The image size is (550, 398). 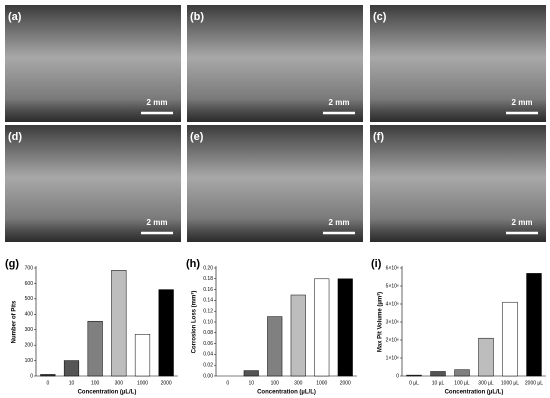 What do you see at coordinates (392, 340) in the screenshot?
I see `y-tick-label: 2×10⁶` at bounding box center [392, 340].